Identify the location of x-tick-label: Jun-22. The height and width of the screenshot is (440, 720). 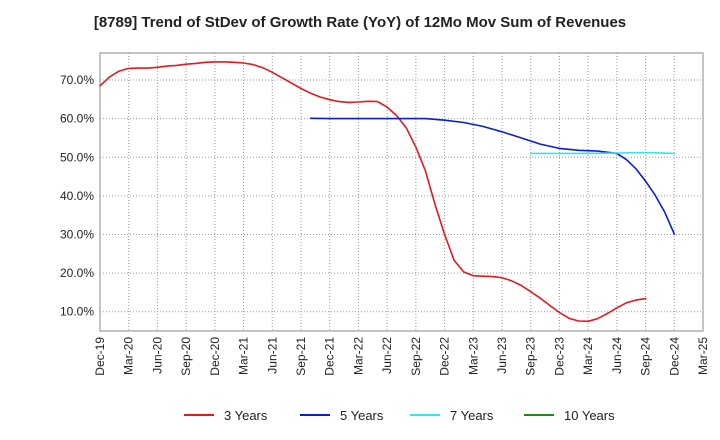
(387, 355).